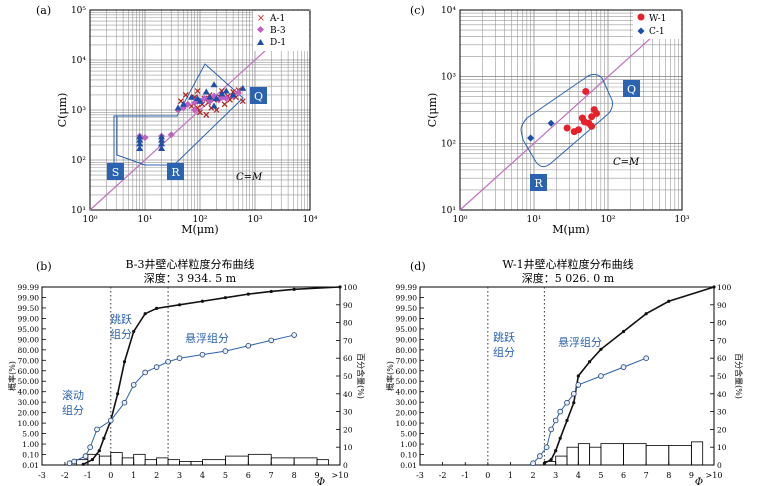 Image resolution: width=760 pixels, height=486 pixels. I want to click on x-tick-label: -1, so click(465, 475).